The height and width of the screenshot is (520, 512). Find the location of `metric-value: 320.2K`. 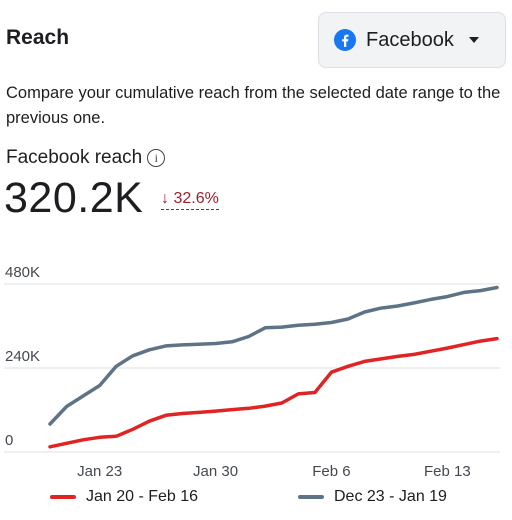

metric-value: 320.2K is located at coordinates (74, 198).